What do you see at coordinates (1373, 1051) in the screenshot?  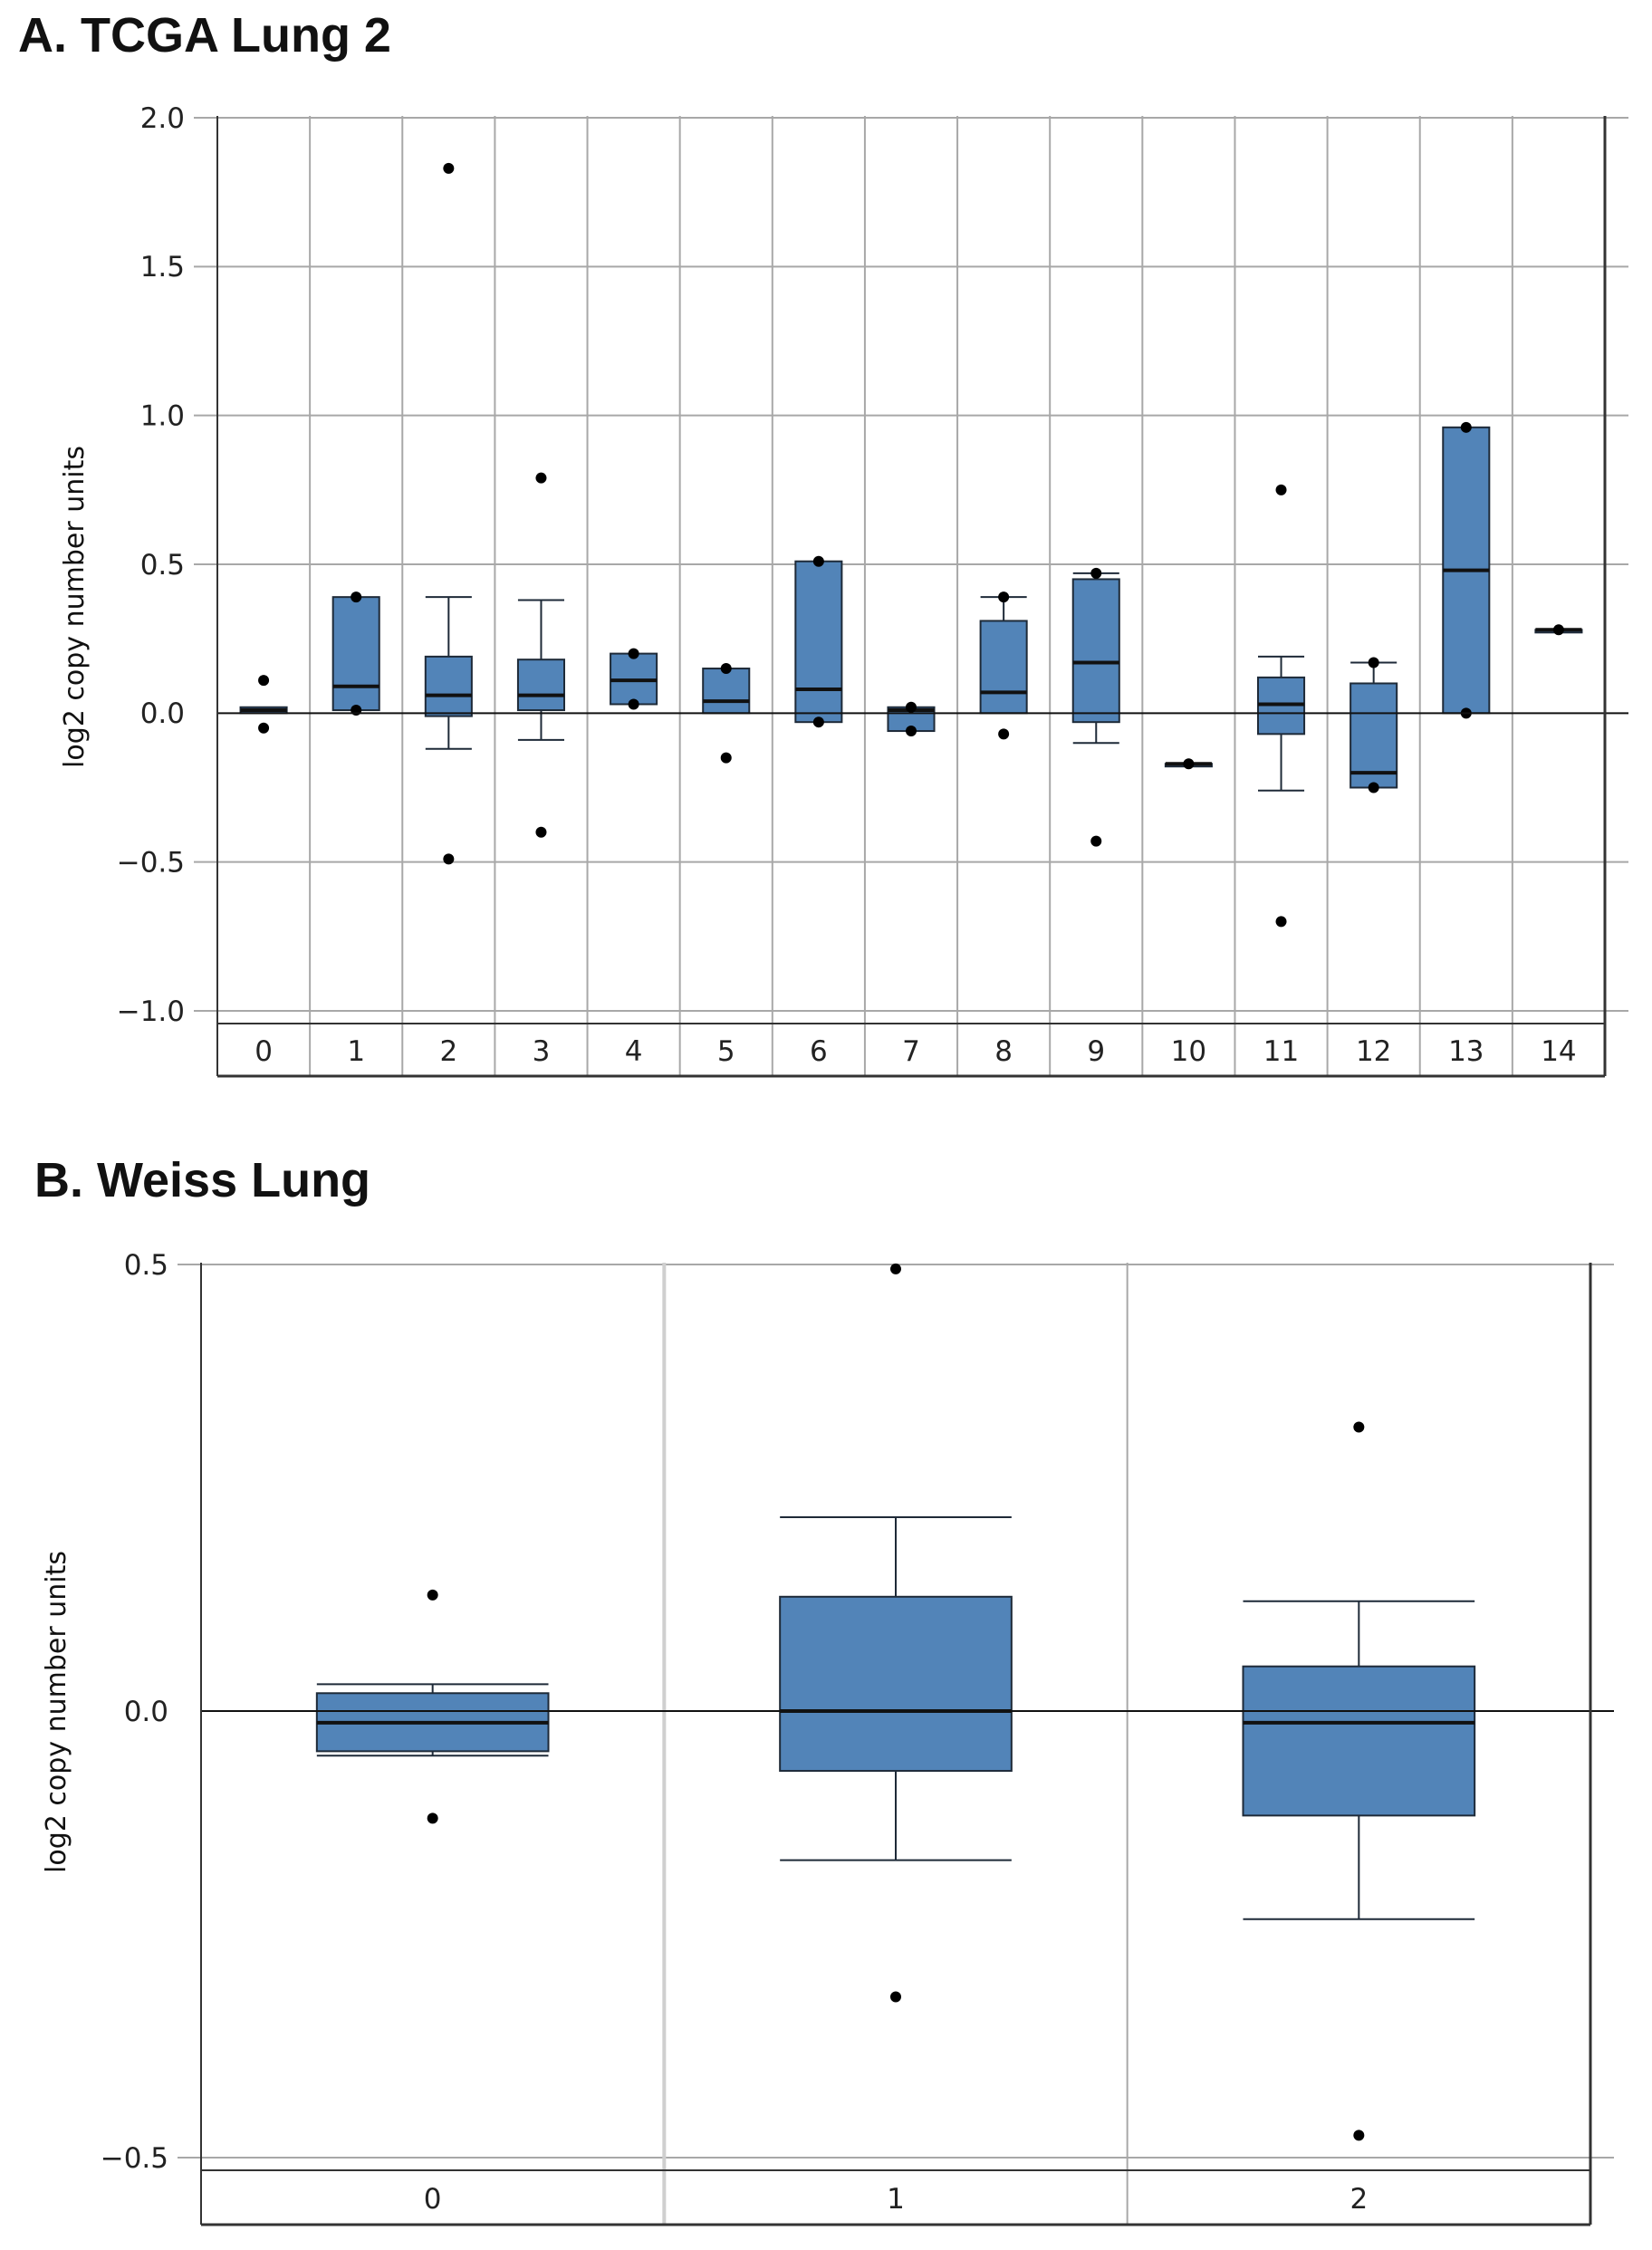 I see `x-category-label: 12` at bounding box center [1373, 1051].